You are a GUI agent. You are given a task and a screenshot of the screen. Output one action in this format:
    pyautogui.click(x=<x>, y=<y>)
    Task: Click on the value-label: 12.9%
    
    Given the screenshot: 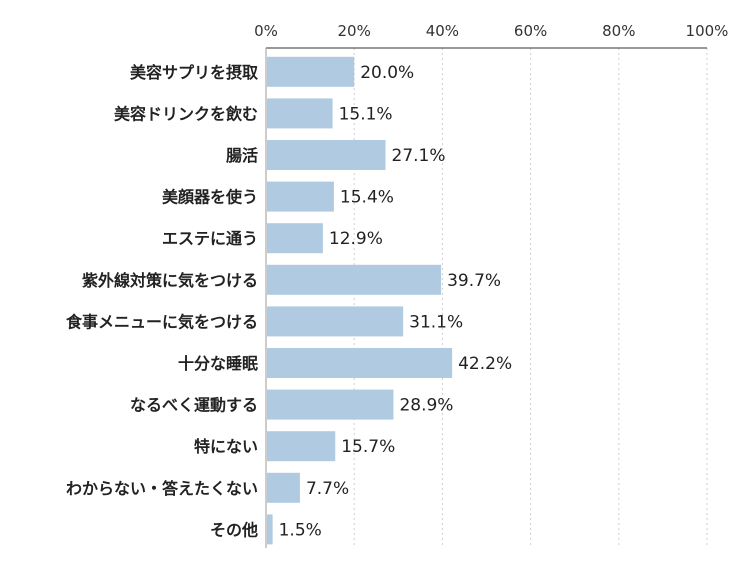 What is the action you would take?
    pyautogui.click(x=356, y=239)
    